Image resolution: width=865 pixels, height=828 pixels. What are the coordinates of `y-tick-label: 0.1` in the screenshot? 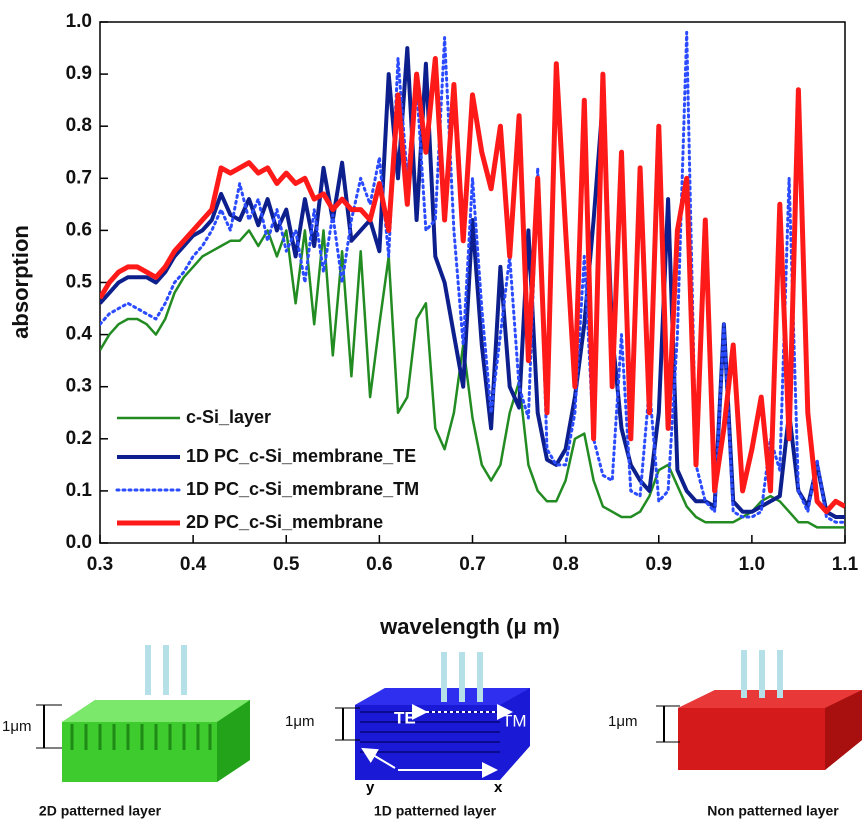 It's located at (79, 490).